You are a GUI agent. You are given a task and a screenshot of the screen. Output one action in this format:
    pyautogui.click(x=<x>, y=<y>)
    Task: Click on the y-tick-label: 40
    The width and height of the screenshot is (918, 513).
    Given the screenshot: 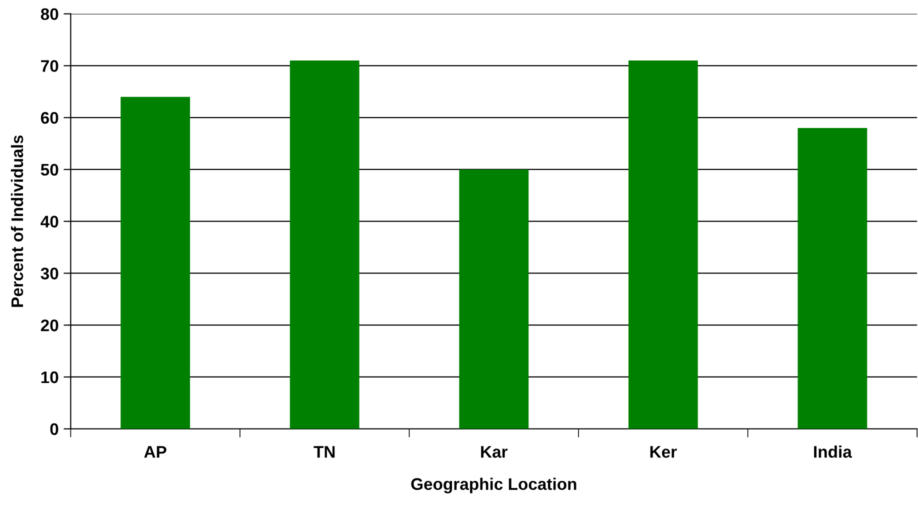 What is the action you would take?
    pyautogui.click(x=49, y=222)
    